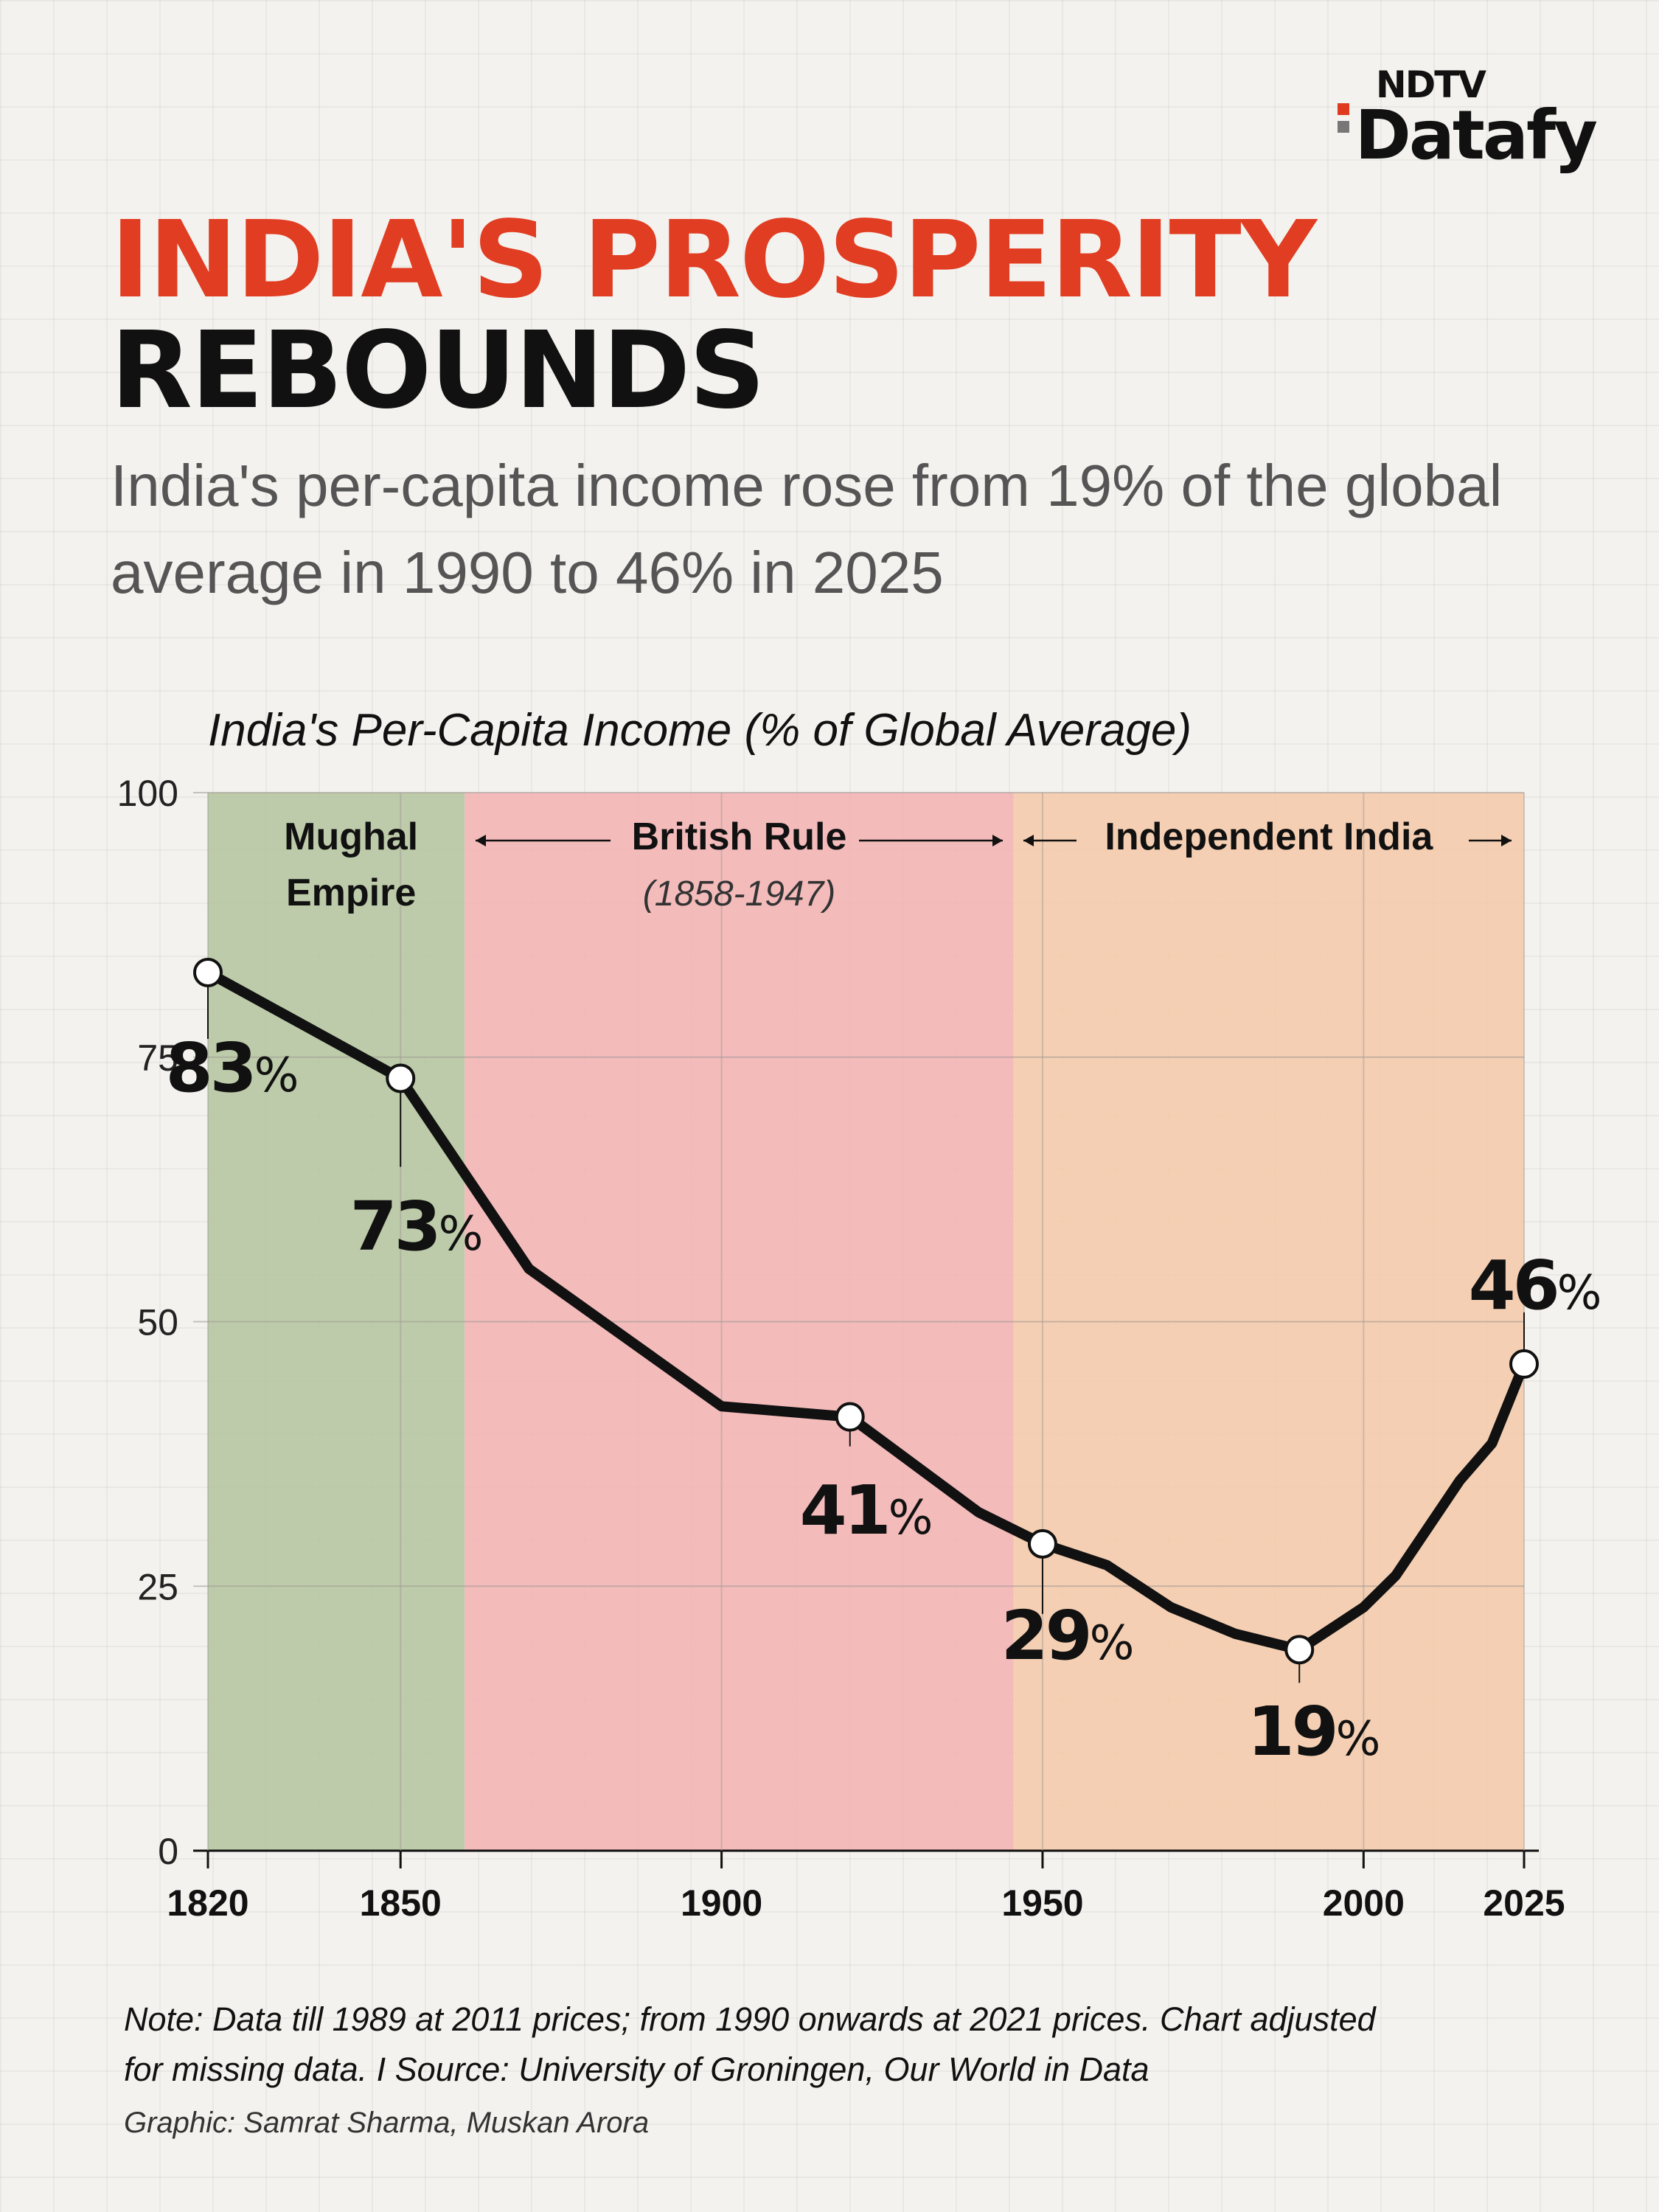  What do you see at coordinates (997, 840) in the screenshot?
I see `arrow-british-right-head` at bounding box center [997, 840].